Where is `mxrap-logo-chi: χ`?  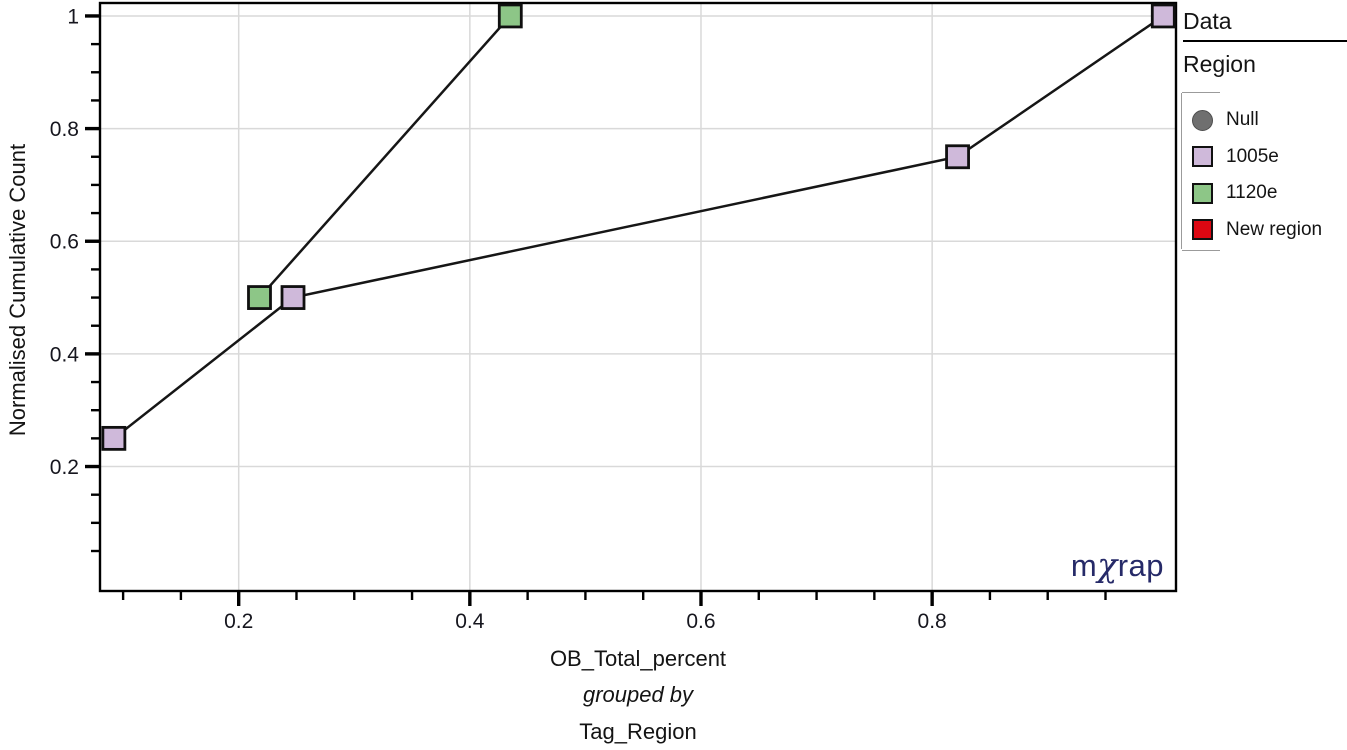
mxrap-logo-chi: χ is located at coordinates (1107, 564).